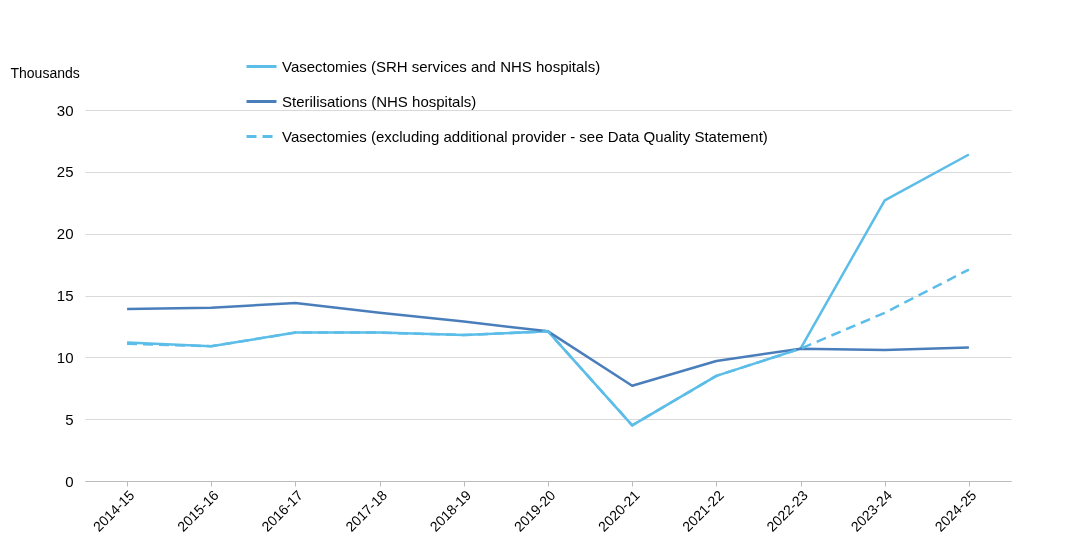 The image size is (1081, 540). I want to click on line-series, so click(548, 344).